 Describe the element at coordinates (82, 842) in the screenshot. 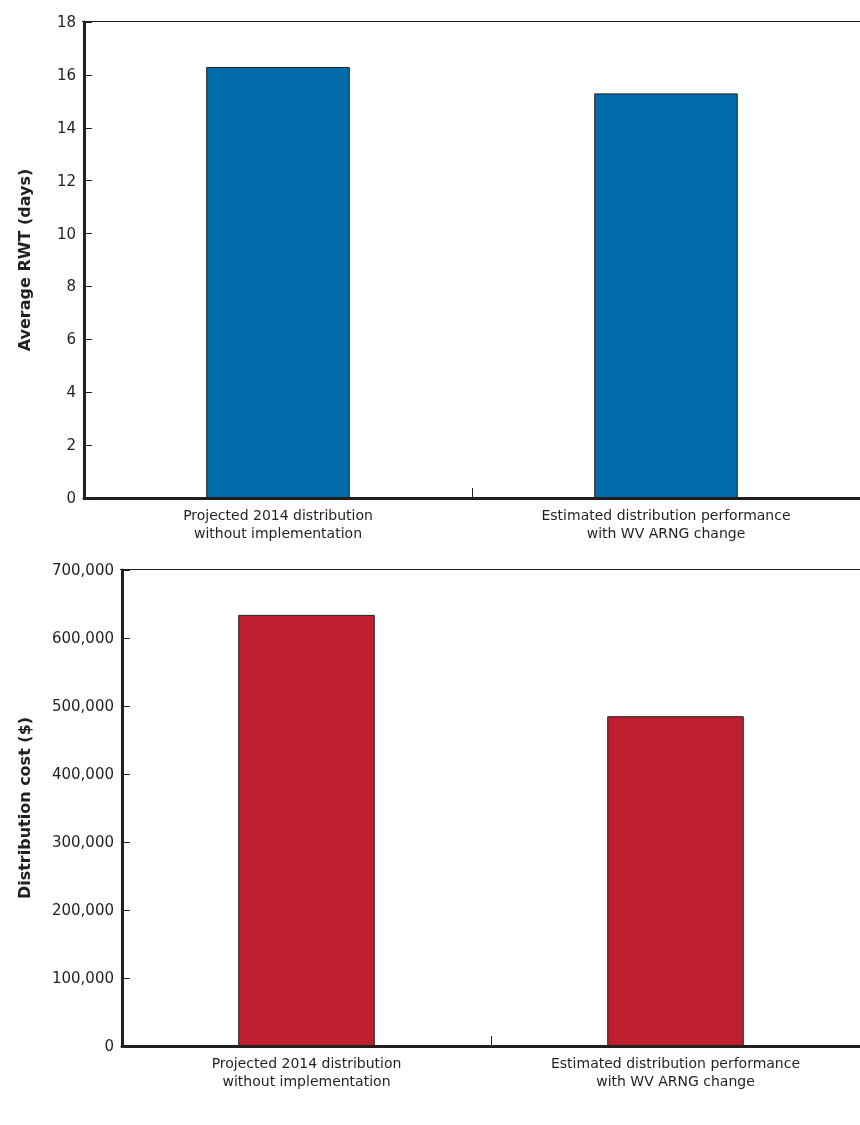

I see `y-tick-label: 300,000` at that location.